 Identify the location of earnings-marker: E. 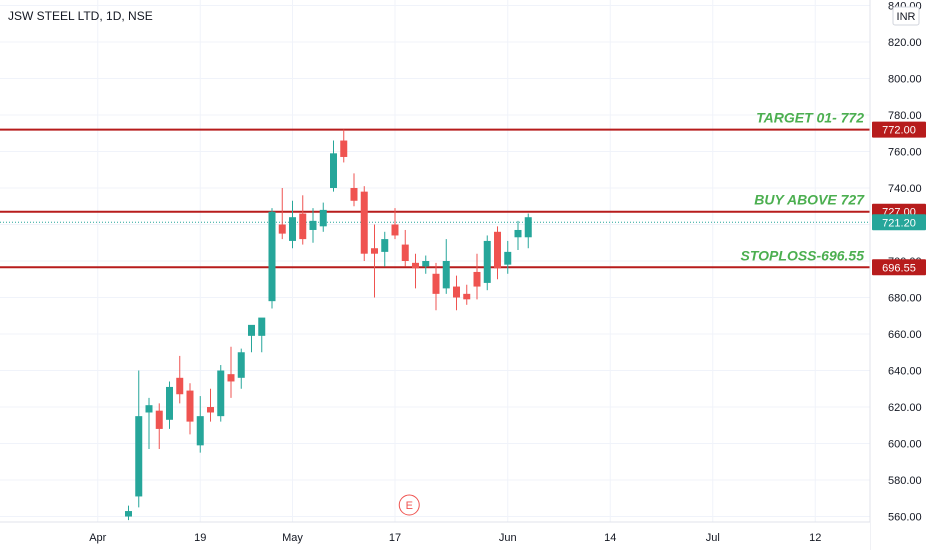
(409, 505).